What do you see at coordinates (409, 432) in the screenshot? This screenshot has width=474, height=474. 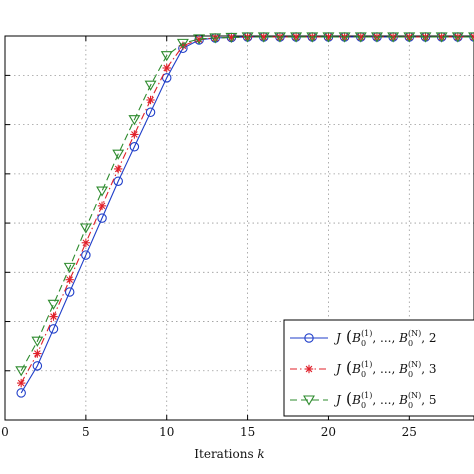 I see `x-tick-label: 25` at bounding box center [409, 432].